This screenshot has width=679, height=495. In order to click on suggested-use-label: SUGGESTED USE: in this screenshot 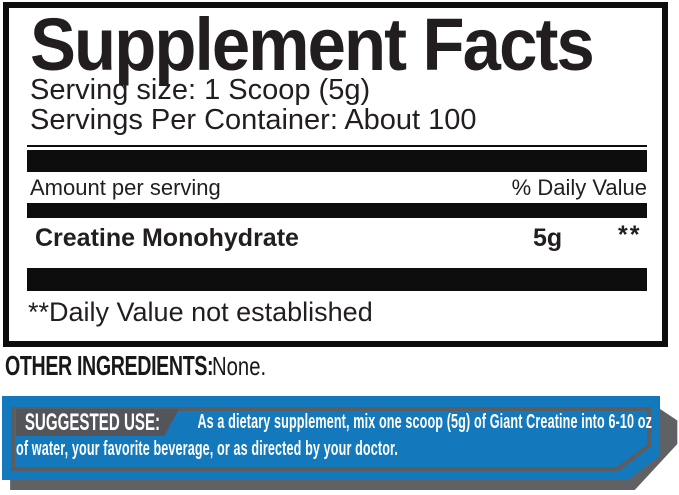, I will do `click(97, 422)`.